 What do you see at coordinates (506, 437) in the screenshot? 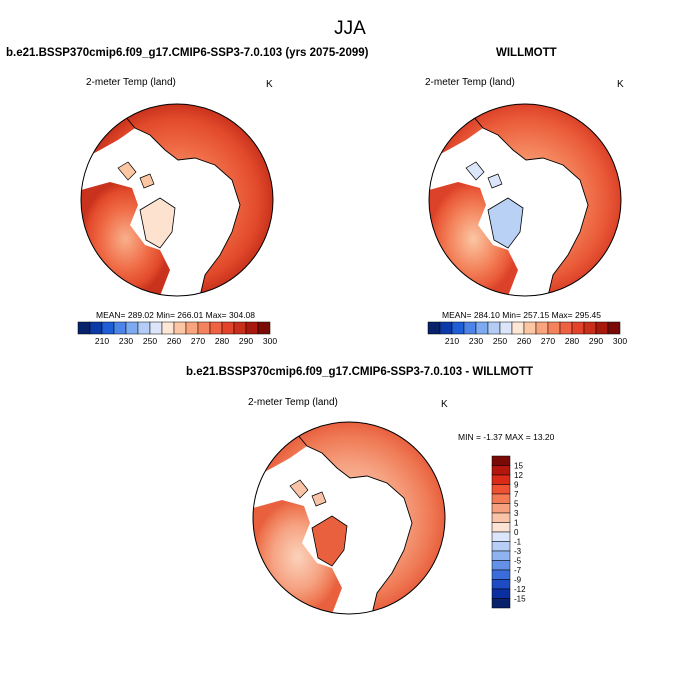
I see `diff-minmax: MIN = -1.37 MAX = 13.20` at bounding box center [506, 437].